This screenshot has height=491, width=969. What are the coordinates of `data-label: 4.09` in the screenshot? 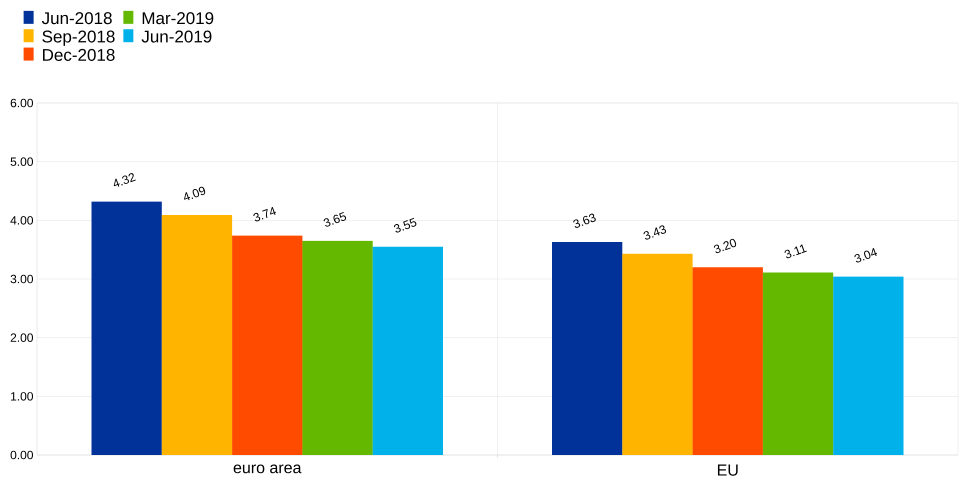 It's located at (195, 193).